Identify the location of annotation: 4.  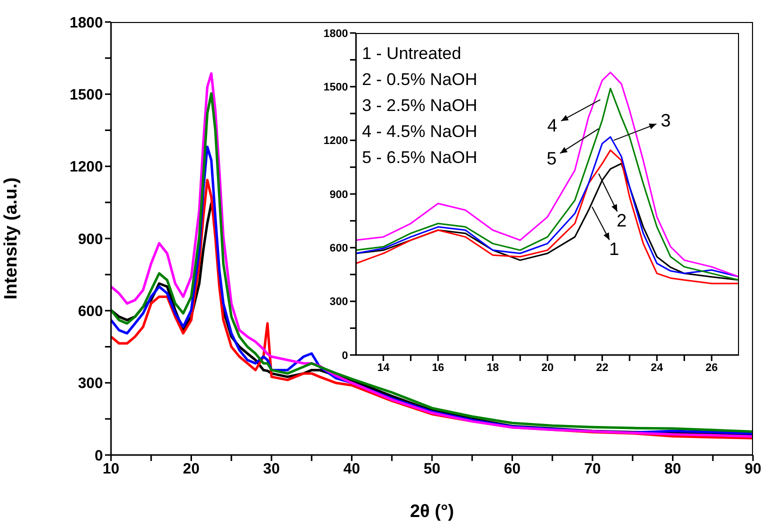
(552, 126).